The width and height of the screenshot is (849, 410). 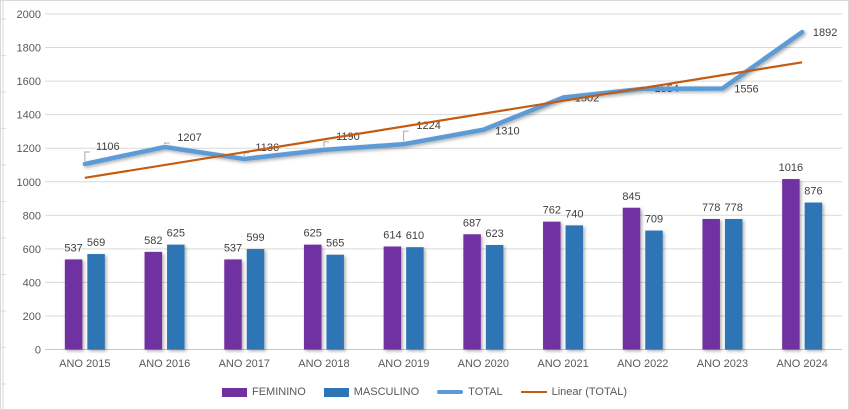 What do you see at coordinates (29, 149) in the screenshot?
I see `y-axis-label: 1200` at bounding box center [29, 149].